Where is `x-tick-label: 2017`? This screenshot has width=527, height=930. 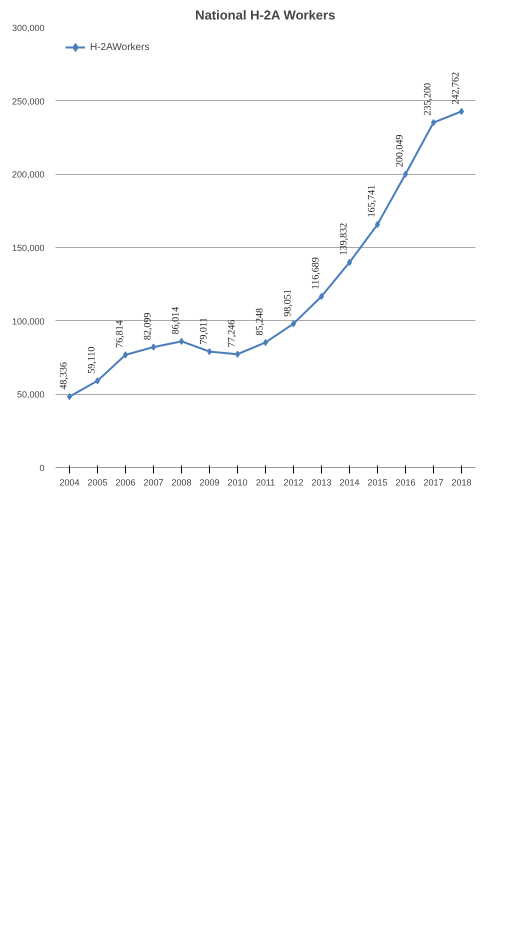
x-tick-label: 2017 is located at coordinates (433, 483).